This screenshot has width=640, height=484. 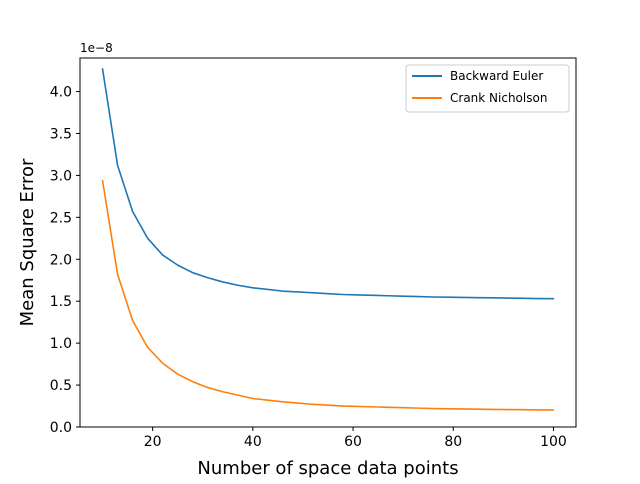 What do you see at coordinates (61, 218) in the screenshot?
I see `y-tick-label: 2.5` at bounding box center [61, 218].